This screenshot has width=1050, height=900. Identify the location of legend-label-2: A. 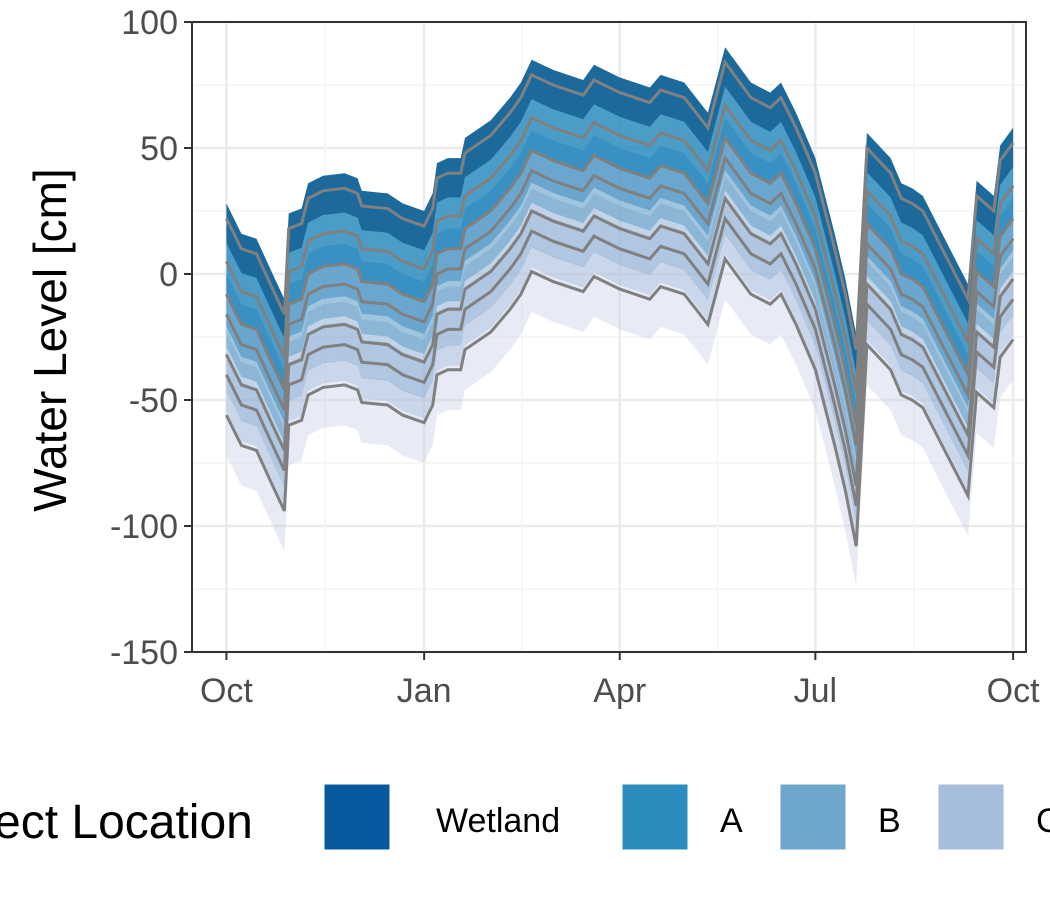
(731, 821).